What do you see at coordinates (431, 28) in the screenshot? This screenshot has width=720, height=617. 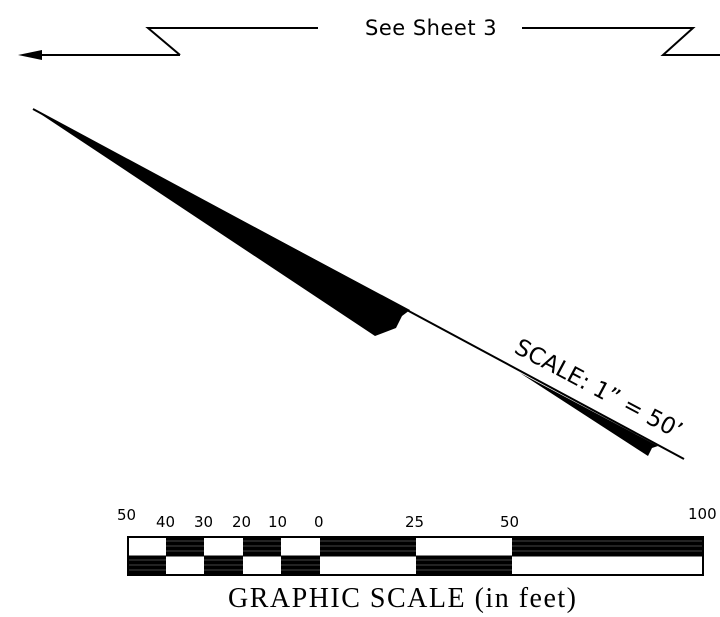 I see `match-line-label: See Sheet 3` at bounding box center [431, 28].